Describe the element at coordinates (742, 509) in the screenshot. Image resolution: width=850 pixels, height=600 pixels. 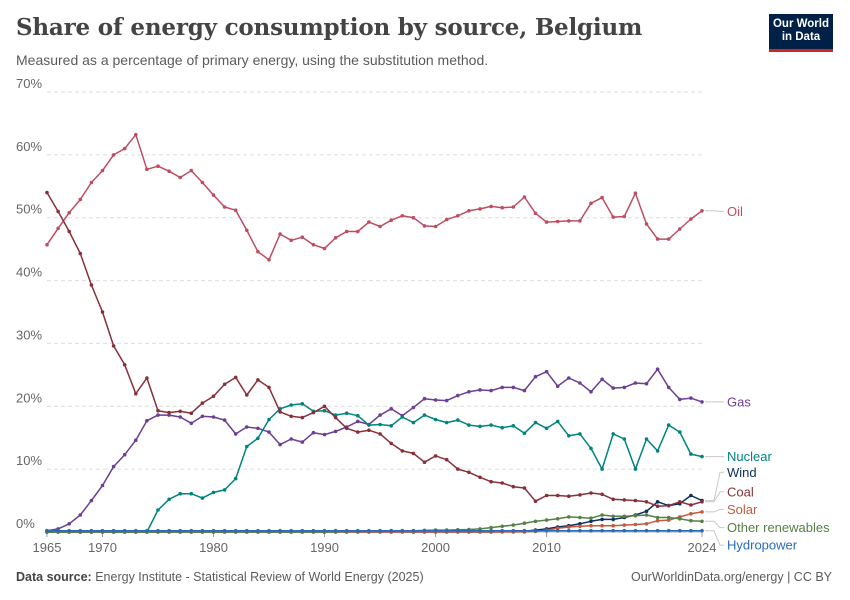
I see `solar-label: Solar` at that location.